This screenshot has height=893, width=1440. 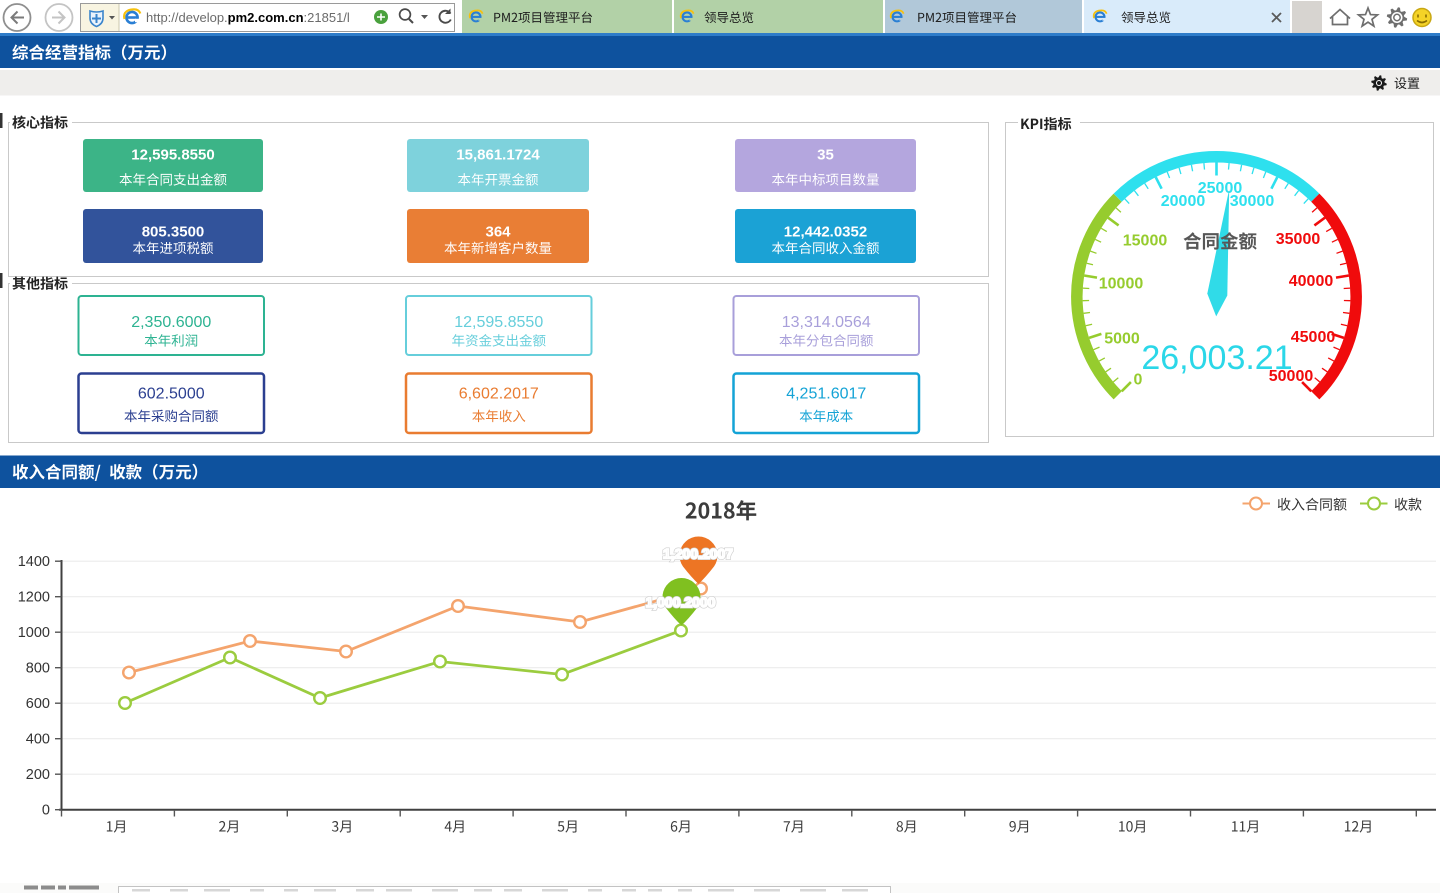 What do you see at coordinates (826, 394) in the screenshot?
I see `svg-text: 4,251.6017` at bounding box center [826, 394].